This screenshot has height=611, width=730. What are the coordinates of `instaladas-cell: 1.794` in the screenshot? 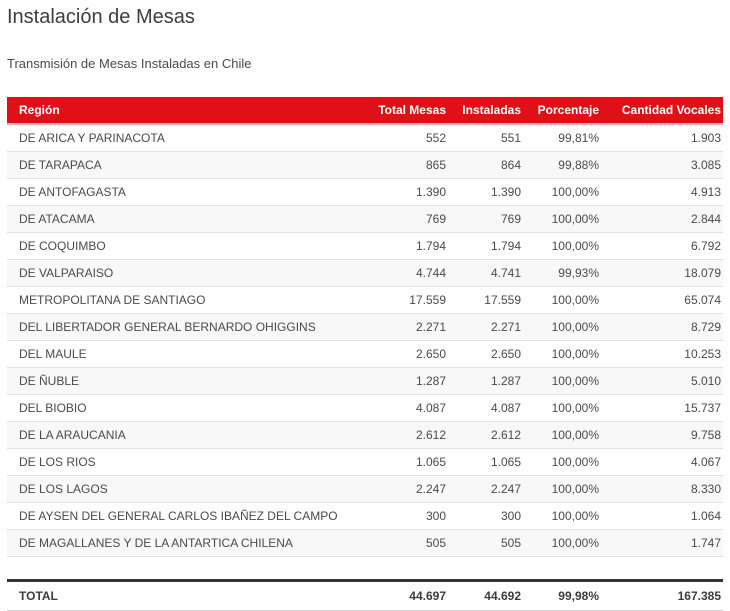 It's located at (485, 246).